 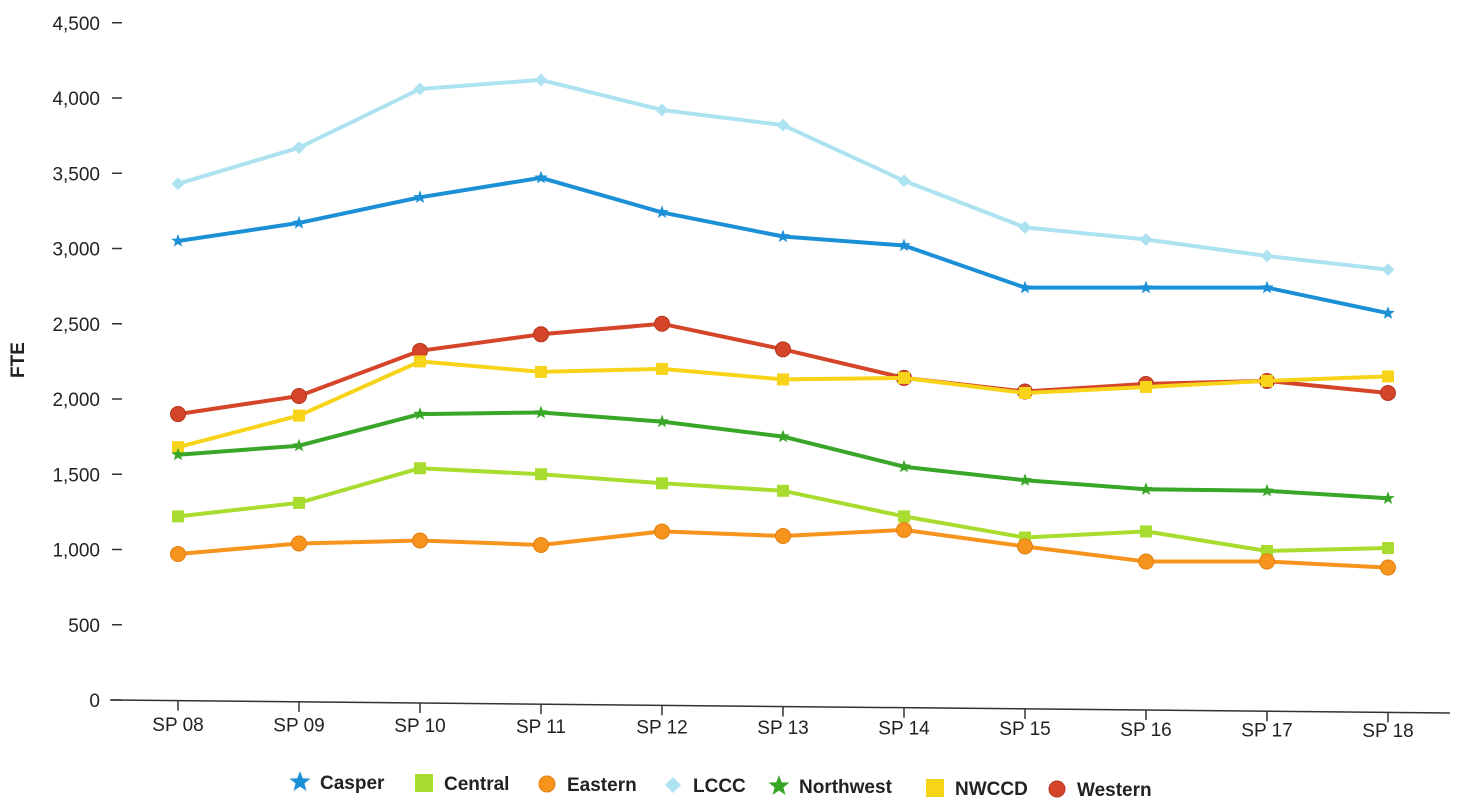 I want to click on legend-item-central: Central, so click(x=462, y=784).